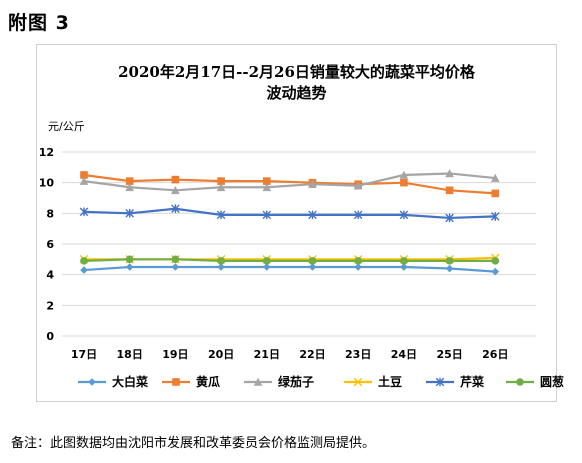 The height and width of the screenshot is (463, 582). I want to click on y-tick-label: 6, so click(50, 244).